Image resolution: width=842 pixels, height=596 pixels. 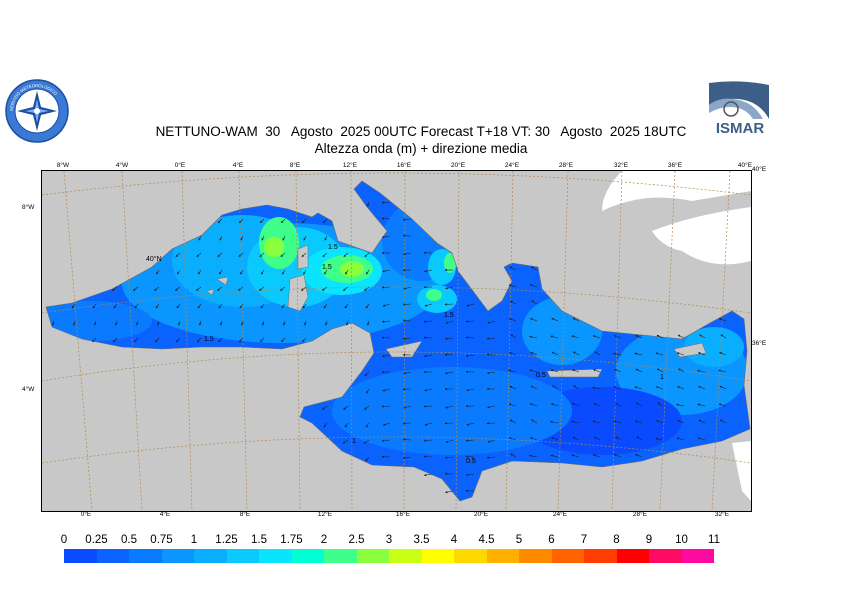 What do you see at coordinates (180, 165) in the screenshot?
I see `lon-label-top: 0°E` at bounding box center [180, 165].